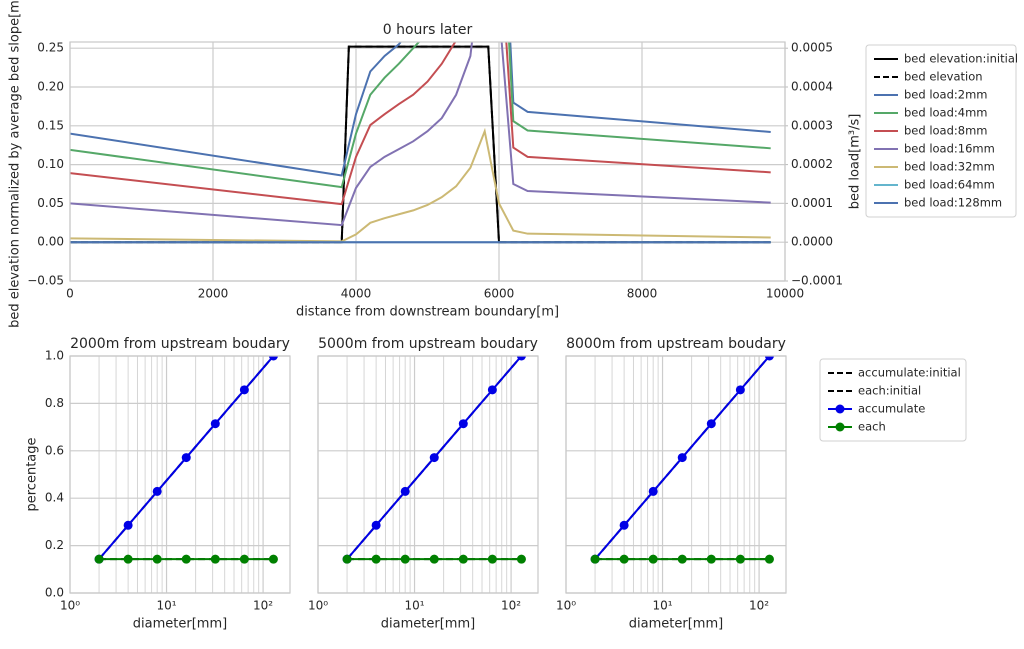 This screenshot has height=649, width=1024. What do you see at coordinates (54, 403) in the screenshot?
I see `y-tick-label: 0.8` at bounding box center [54, 403].